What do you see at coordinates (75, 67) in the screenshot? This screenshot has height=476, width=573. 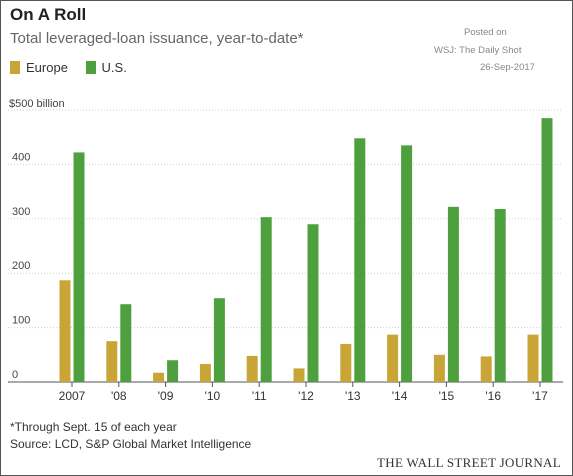 I see `legend: Europe U.S.` at bounding box center [75, 67].